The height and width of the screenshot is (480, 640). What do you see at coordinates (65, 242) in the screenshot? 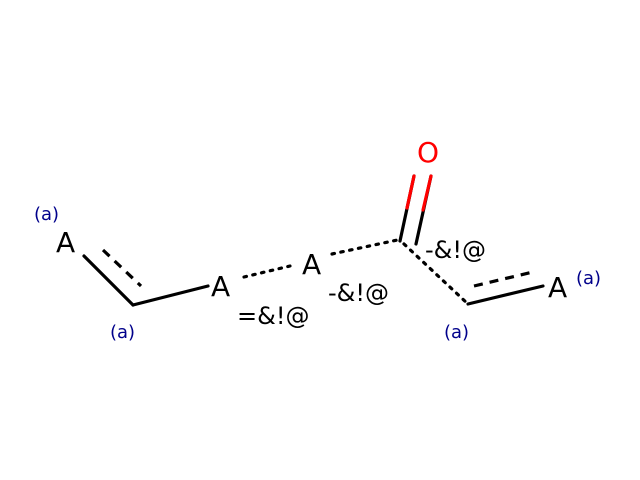
I see `atom-a1: A` at bounding box center [65, 242].